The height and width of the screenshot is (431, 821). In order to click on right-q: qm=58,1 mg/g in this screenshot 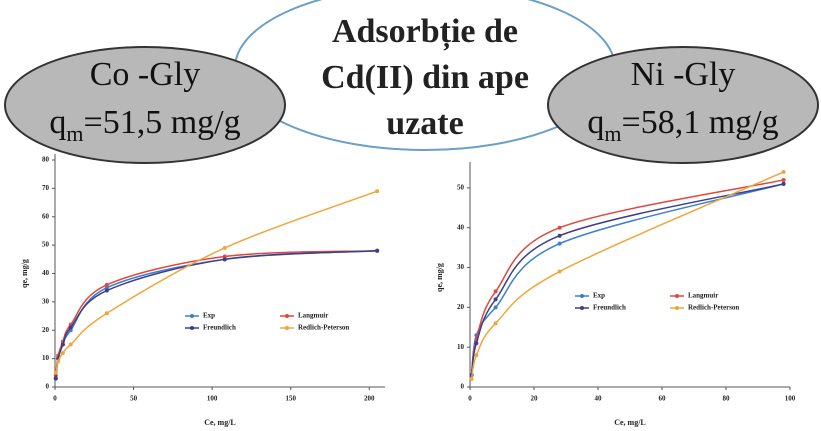, I will do `click(682, 125)`.